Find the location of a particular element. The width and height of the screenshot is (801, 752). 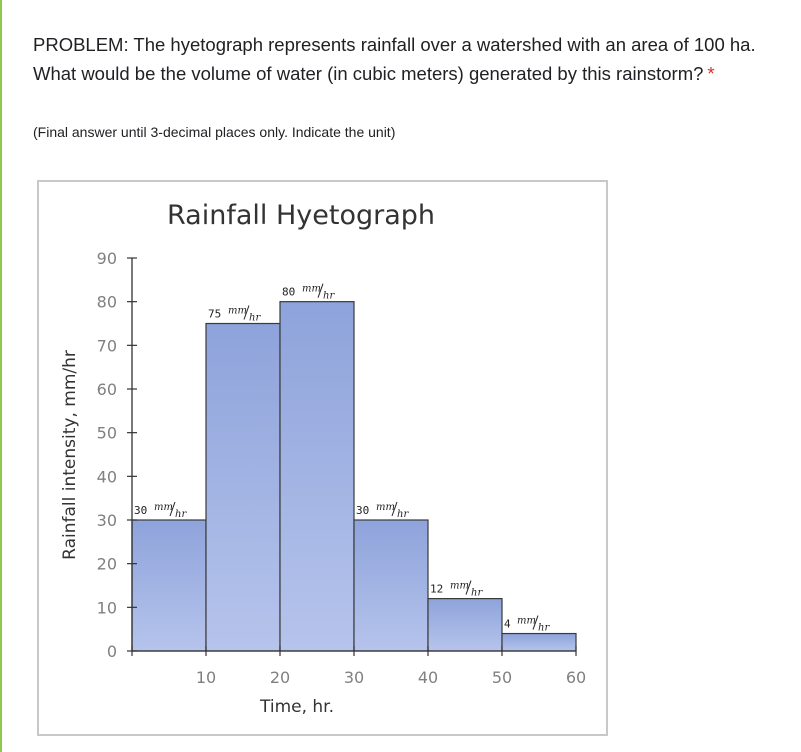

bar-label-value-2: 80 is located at coordinates (288, 292).